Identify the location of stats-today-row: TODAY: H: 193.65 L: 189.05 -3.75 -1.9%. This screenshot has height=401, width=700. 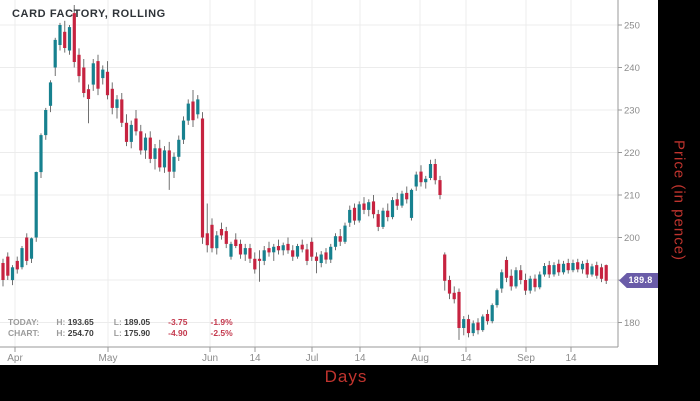
(130, 322).